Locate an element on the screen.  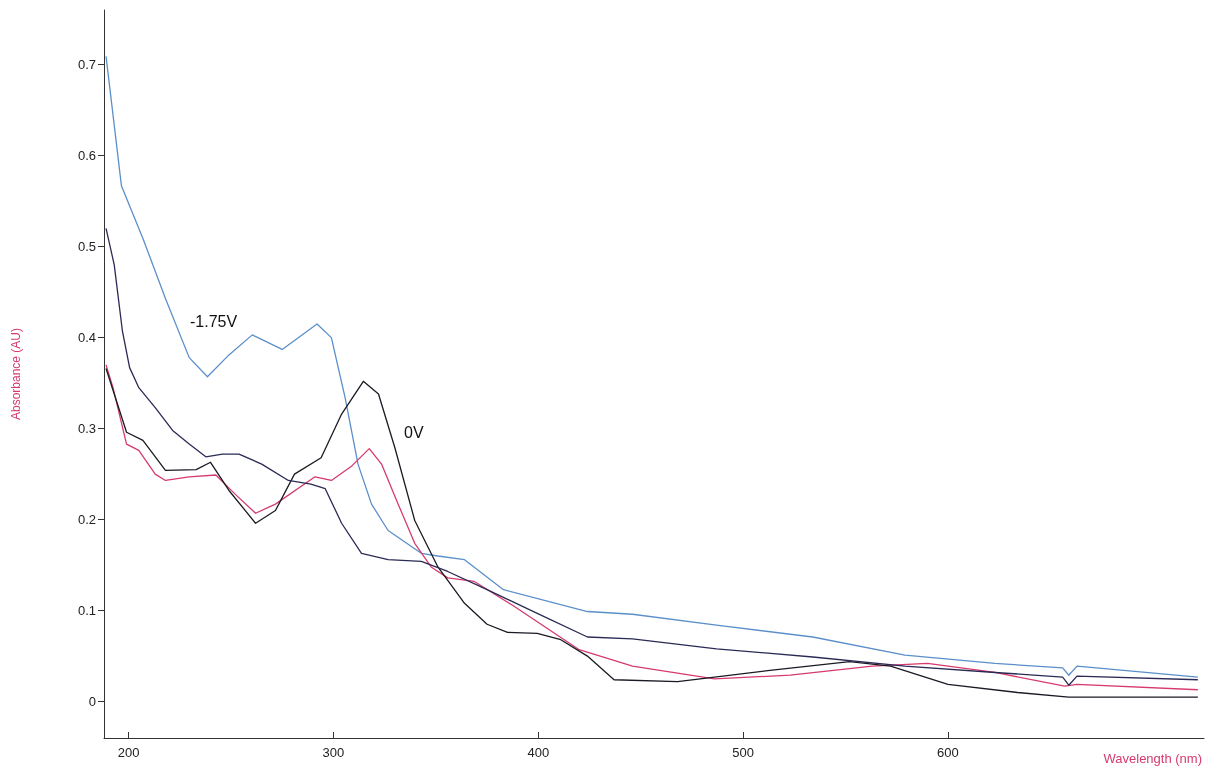
x-tick-label: 500 is located at coordinates (743, 752).